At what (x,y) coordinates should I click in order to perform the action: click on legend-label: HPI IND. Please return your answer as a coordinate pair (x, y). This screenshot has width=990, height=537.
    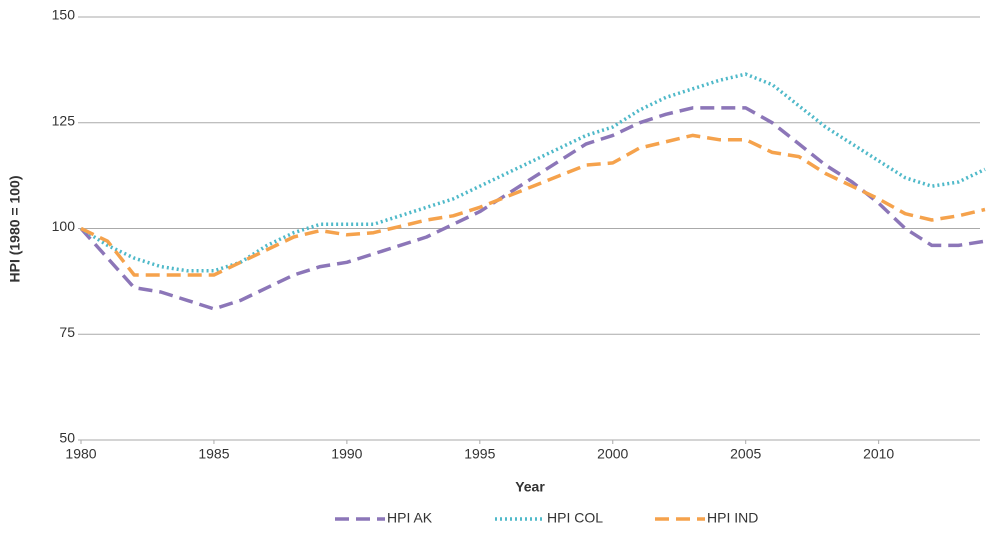
    Looking at the image, I should click on (732, 518).